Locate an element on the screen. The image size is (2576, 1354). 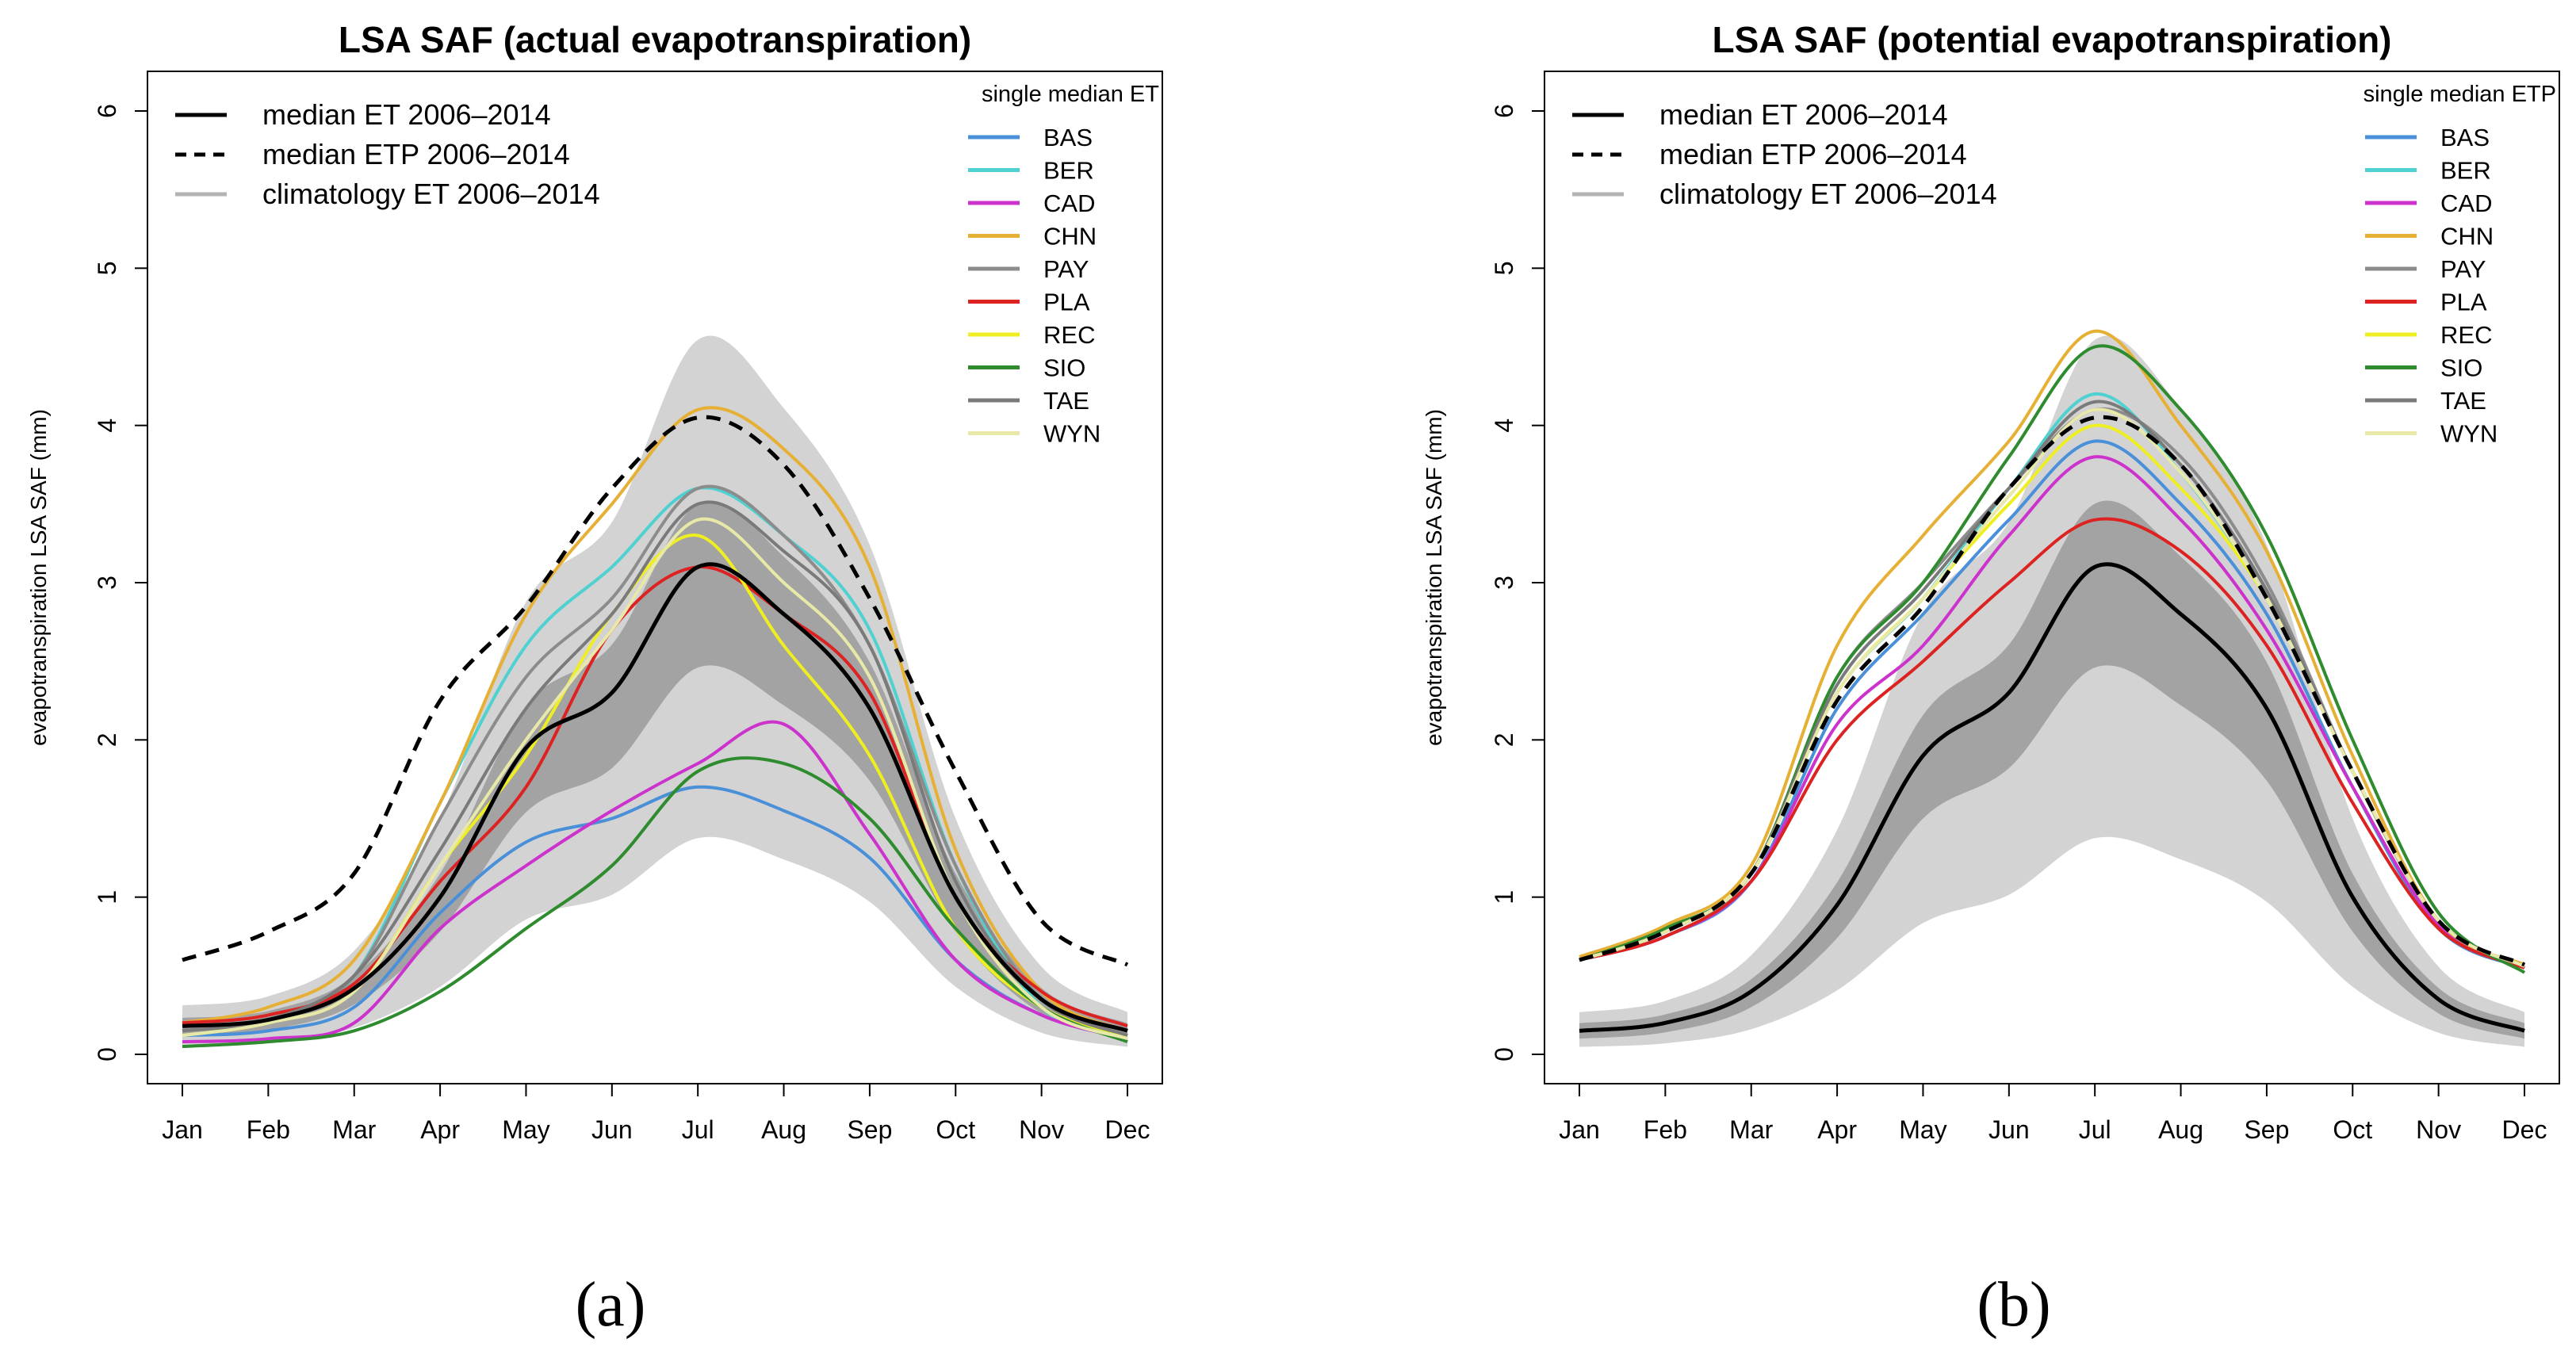
panel-b-station-legend-label: CAD is located at coordinates (2466, 203).